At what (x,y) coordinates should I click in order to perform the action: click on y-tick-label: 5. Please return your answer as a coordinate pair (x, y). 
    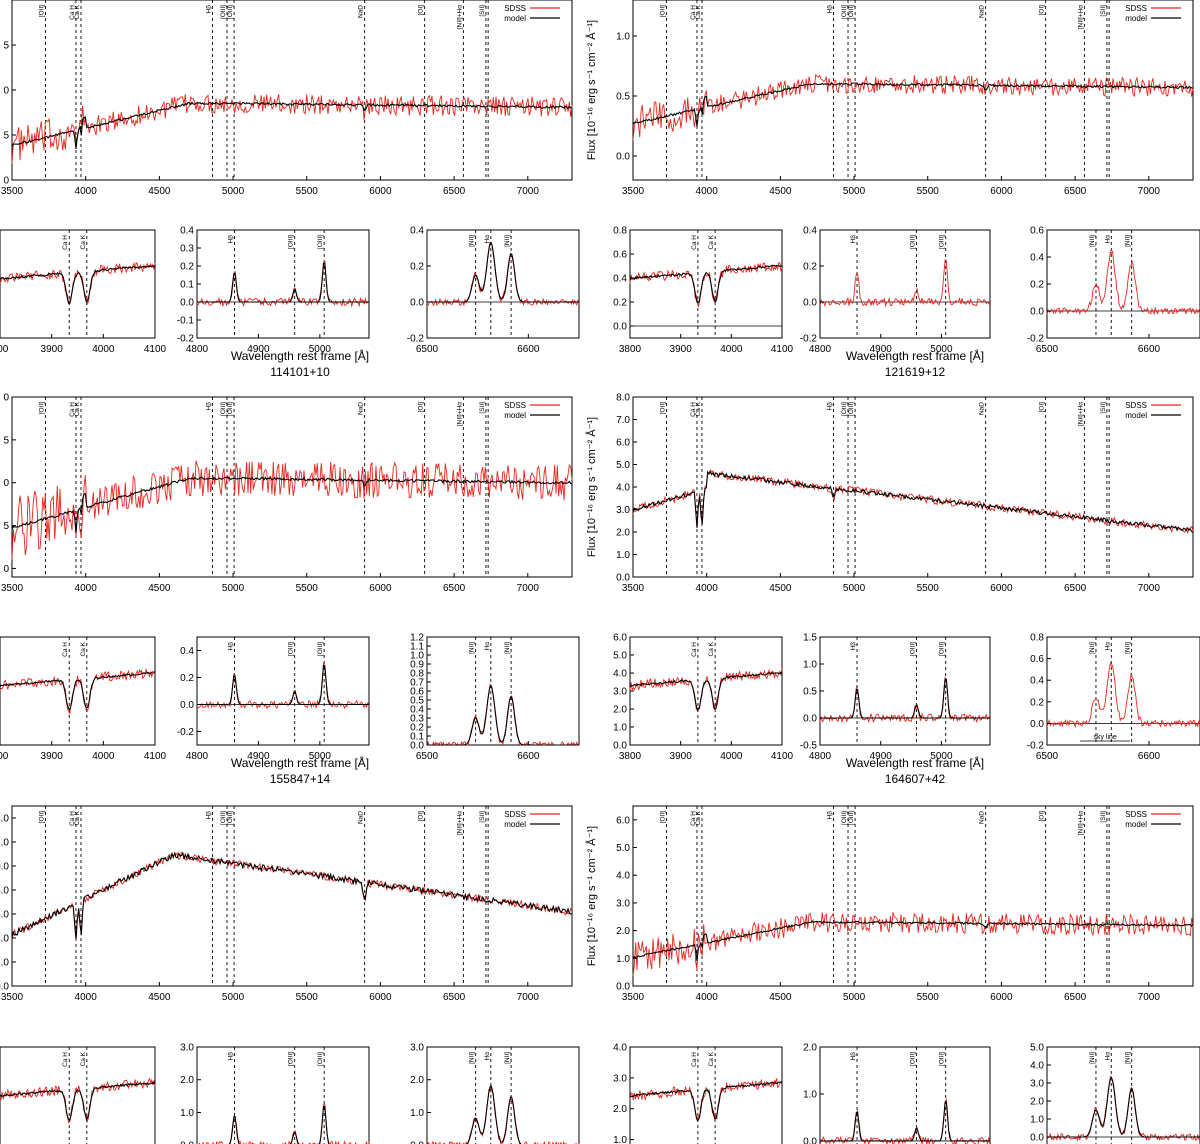
    Looking at the image, I should click on (6, 136).